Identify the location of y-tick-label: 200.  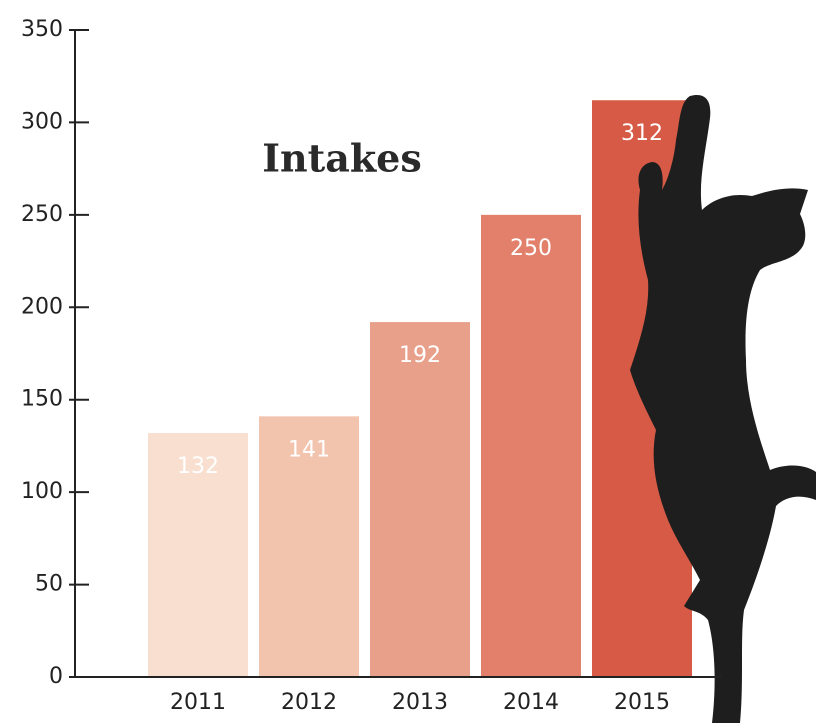
(42, 306).